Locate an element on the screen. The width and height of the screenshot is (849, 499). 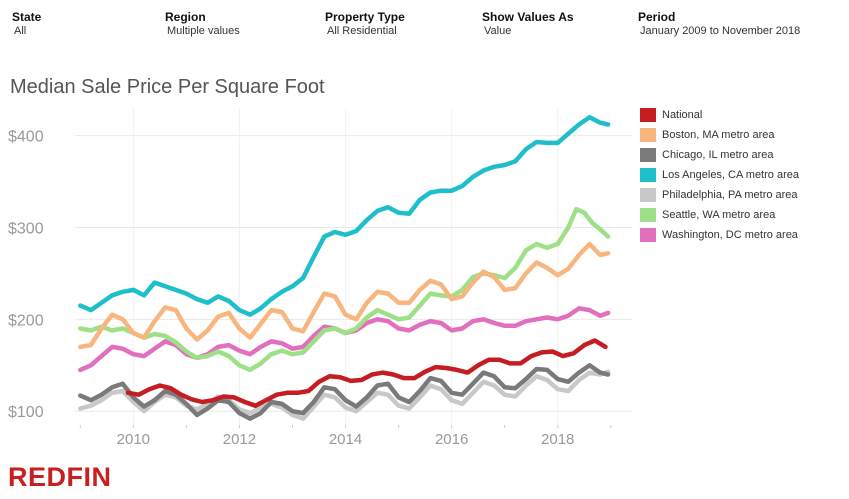
filter-state: State All is located at coordinates (26, 24).